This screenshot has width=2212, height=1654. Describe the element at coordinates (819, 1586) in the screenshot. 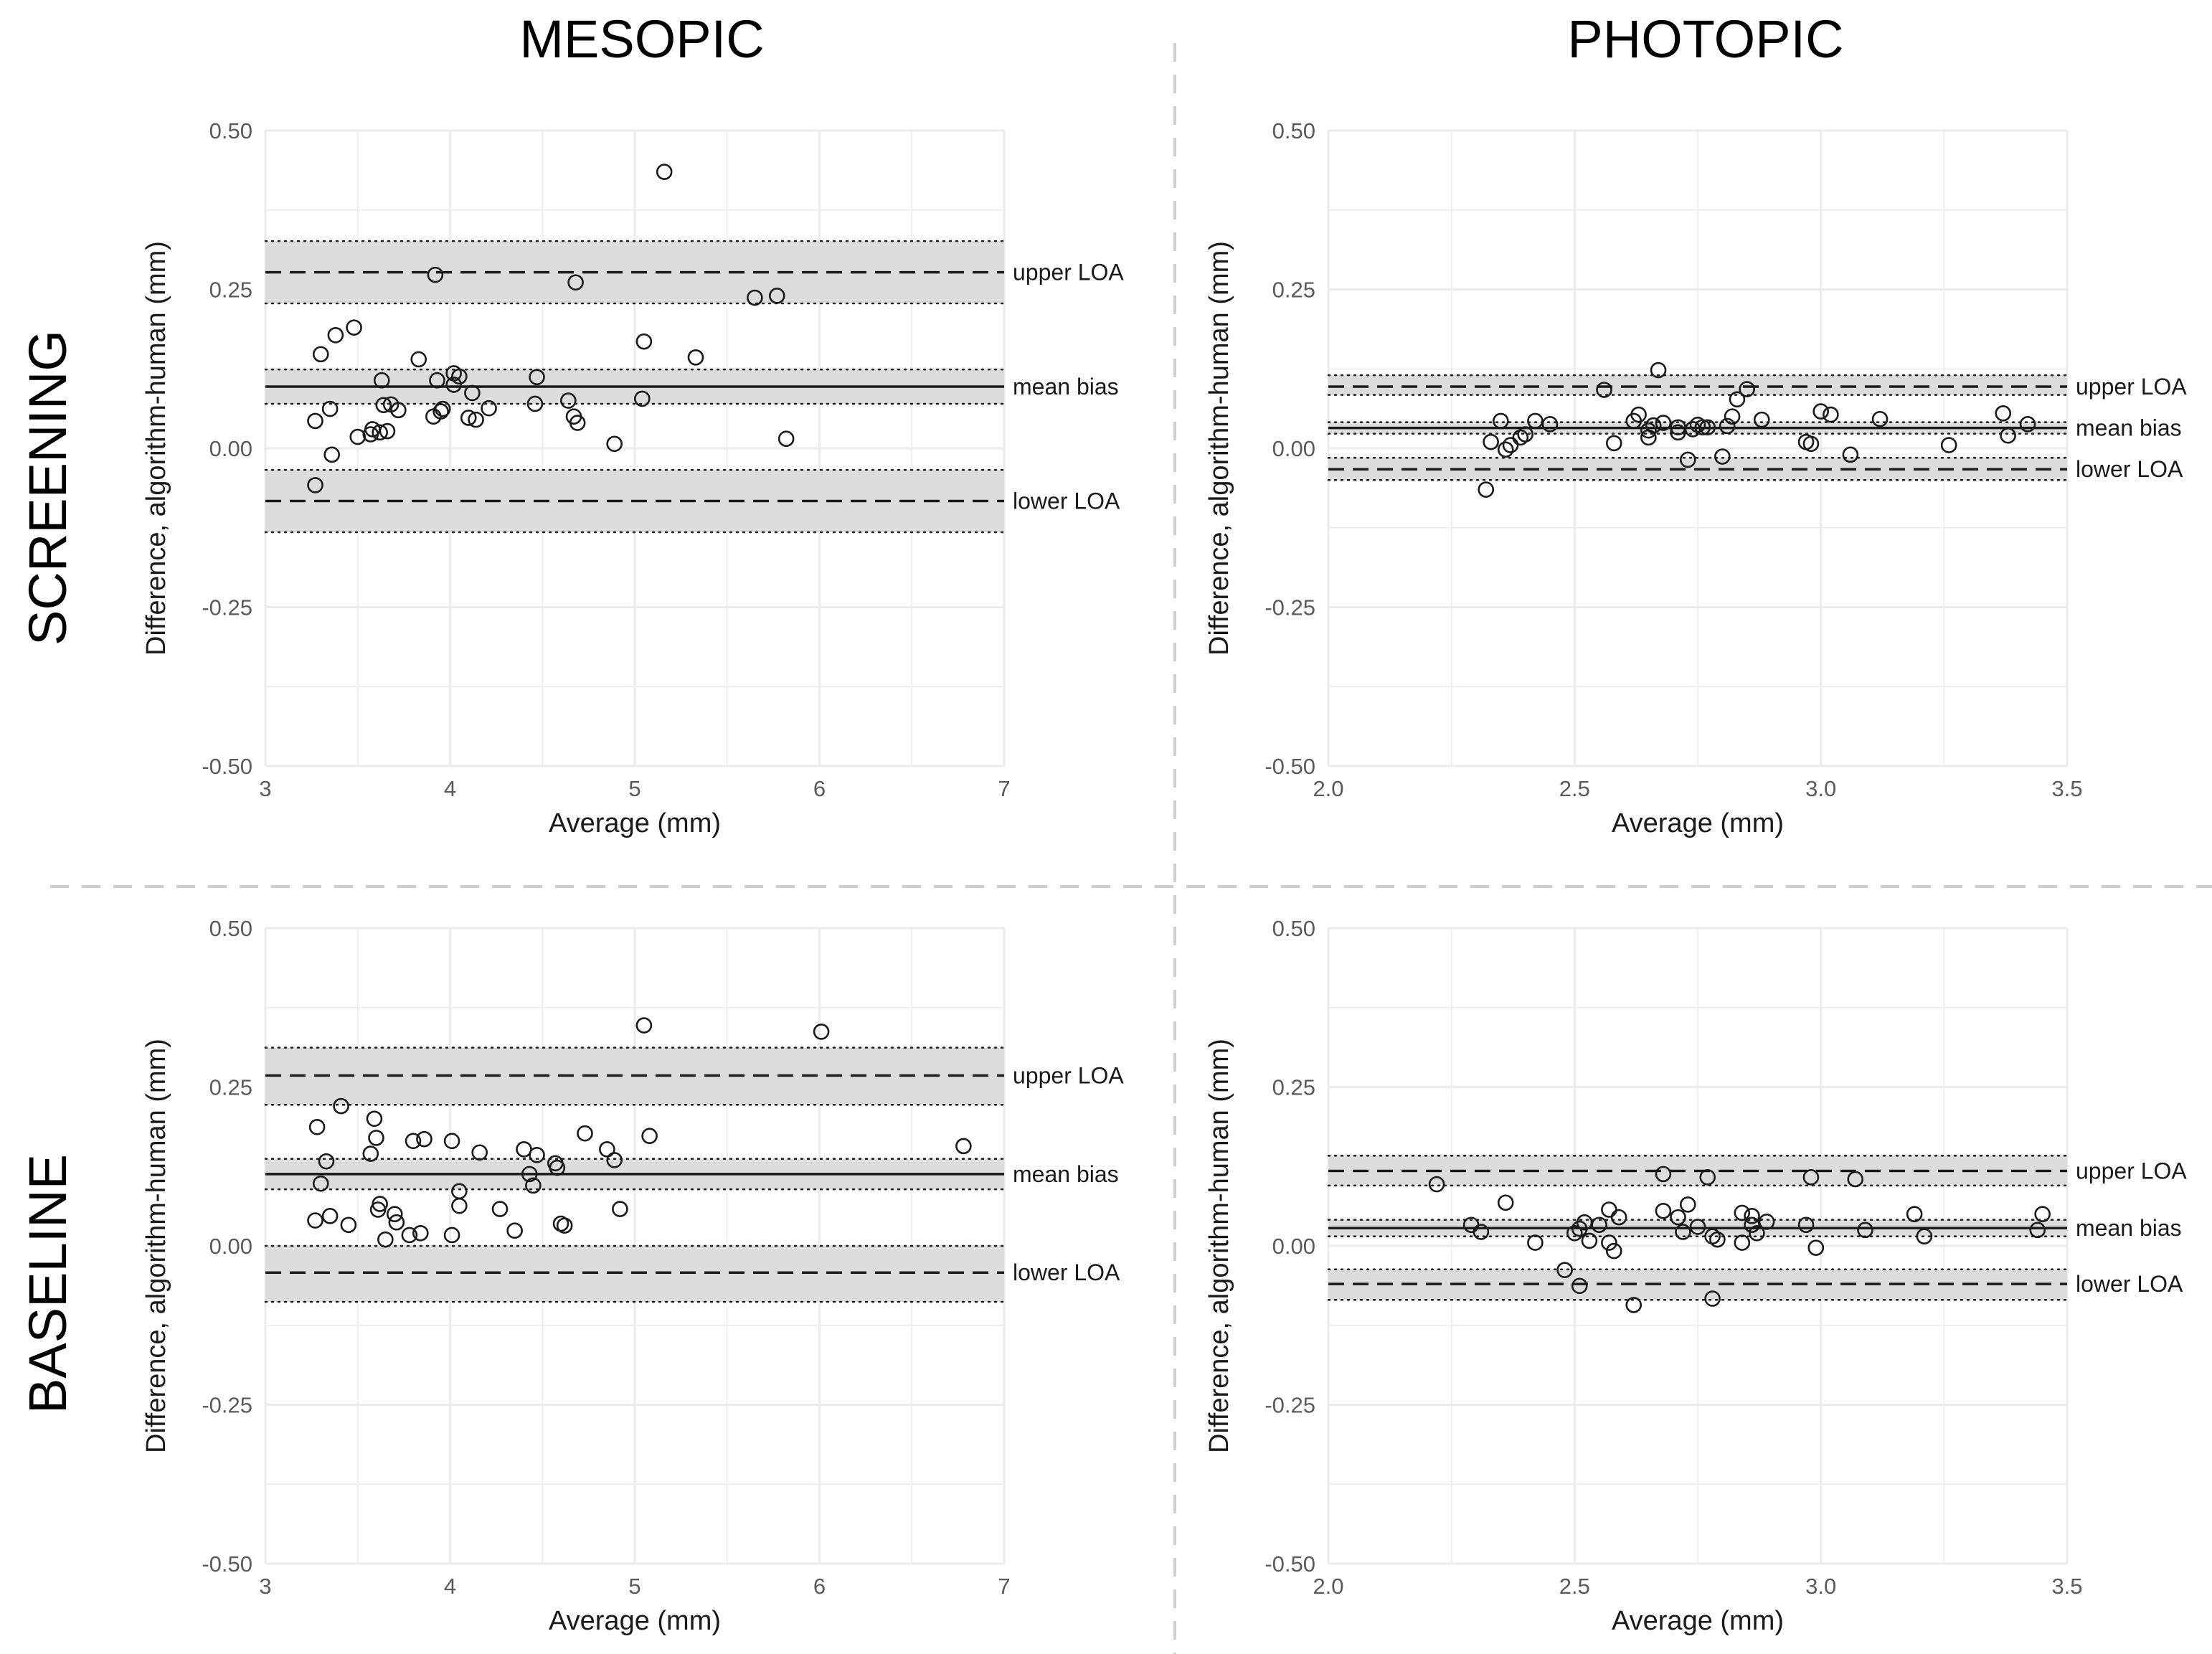

I see `x-tick-label: 6` at that location.